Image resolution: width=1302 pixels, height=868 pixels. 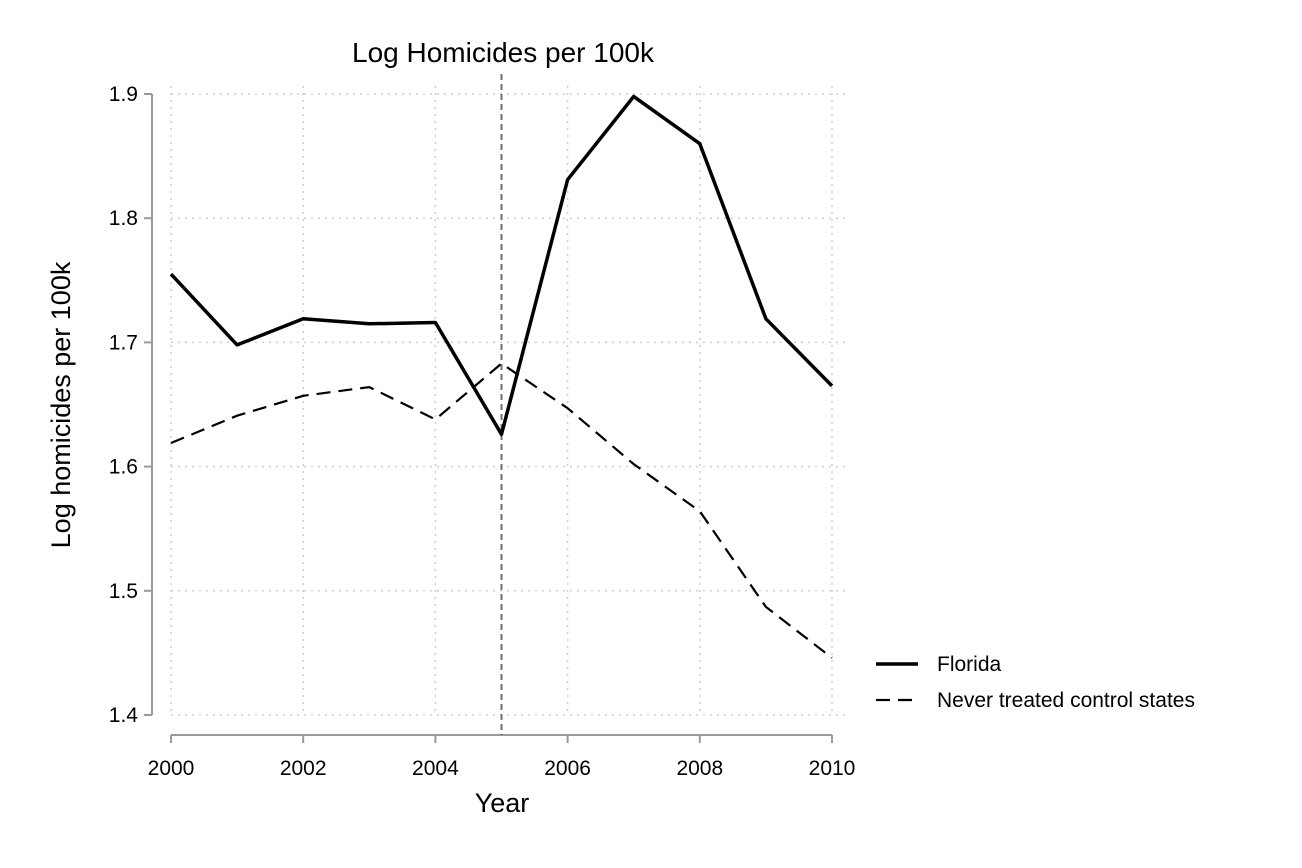 I want to click on y-tick-label: 1.7, so click(x=123, y=342).